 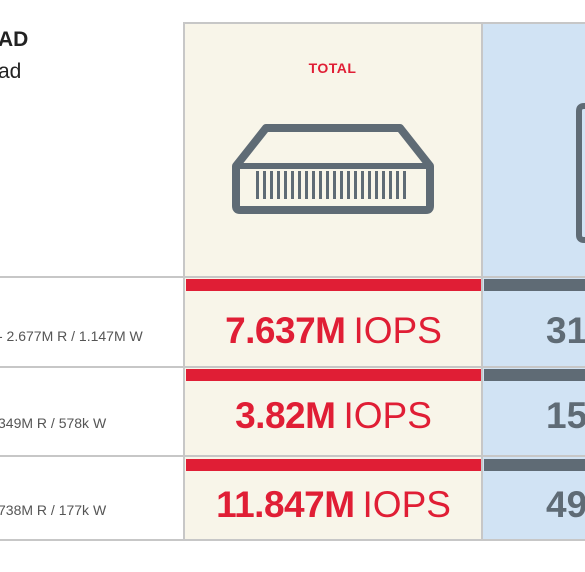 What do you see at coordinates (14, 39) in the screenshot?
I see `header-title: AD` at bounding box center [14, 39].